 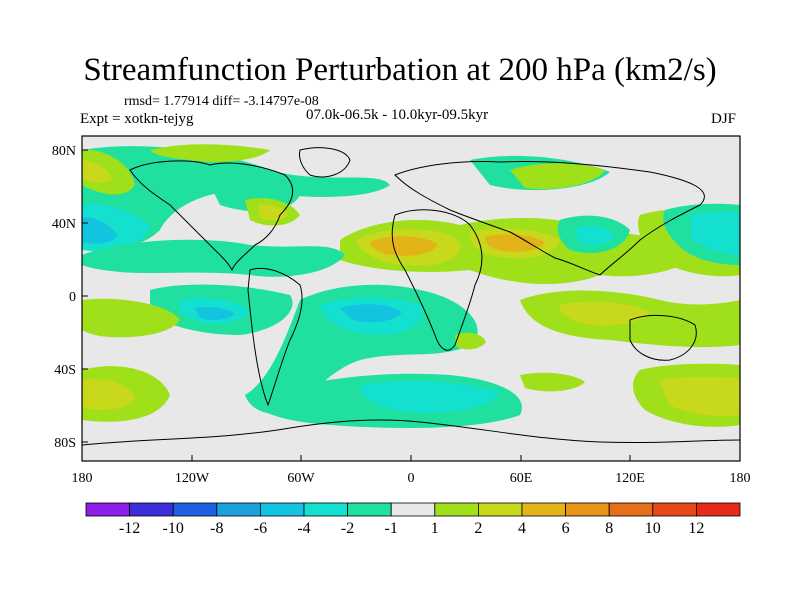 What do you see at coordinates (325, 162) in the screenshot?
I see `coastline-greenland` at bounding box center [325, 162].